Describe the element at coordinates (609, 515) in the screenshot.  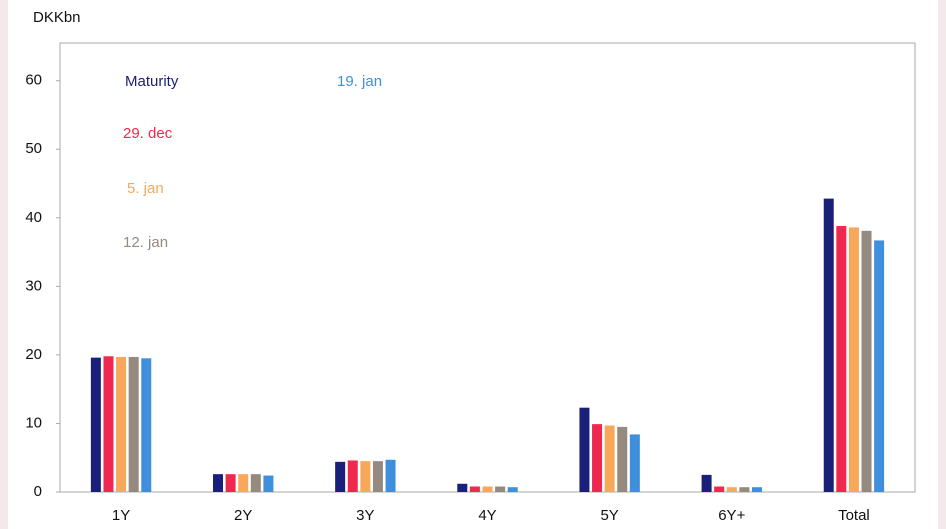
I see `x-tick-label: 5Y` at that location.